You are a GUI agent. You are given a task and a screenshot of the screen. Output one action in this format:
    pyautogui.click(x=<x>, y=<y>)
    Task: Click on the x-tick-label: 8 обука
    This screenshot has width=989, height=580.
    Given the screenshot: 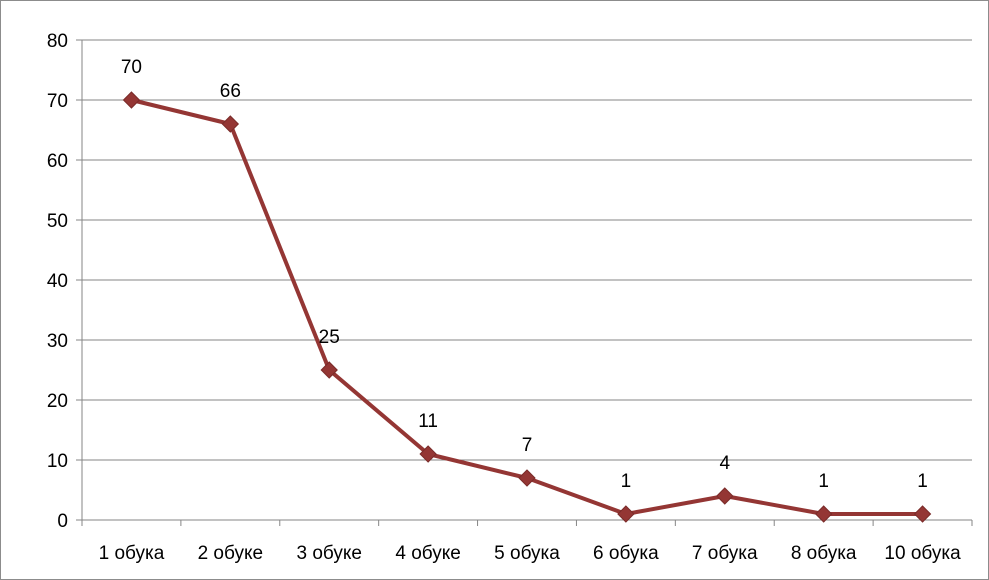 What is the action you would take?
    pyautogui.click(x=824, y=553)
    